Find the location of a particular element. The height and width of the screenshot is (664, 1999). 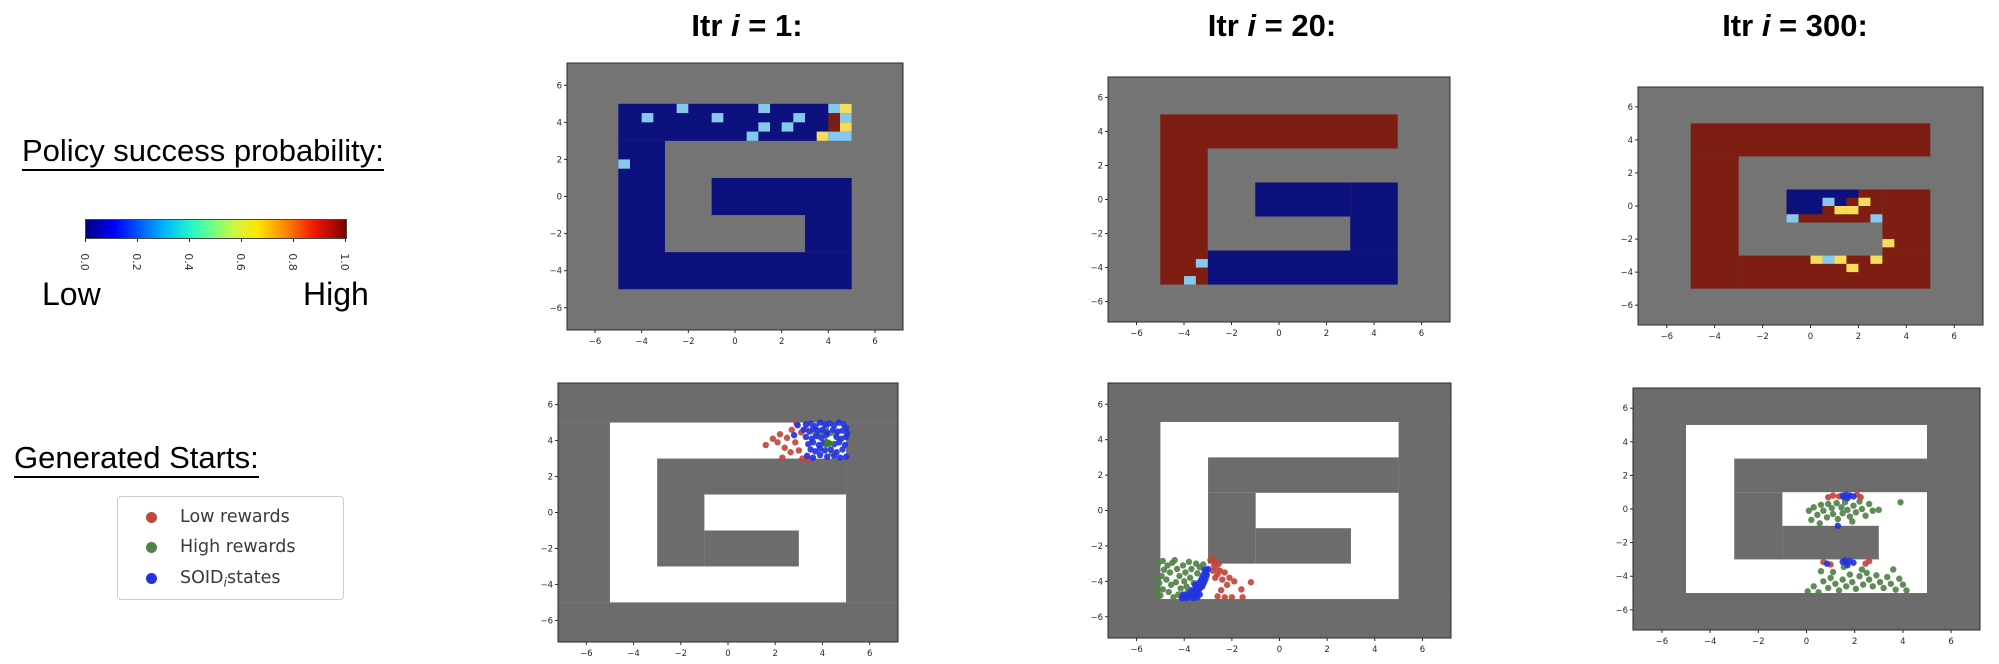

scatter-itr-20: −6 −6 −4 −4 −2 −2 0 0 2 2 4 4 6 6 is located at coordinates (1271, 518).